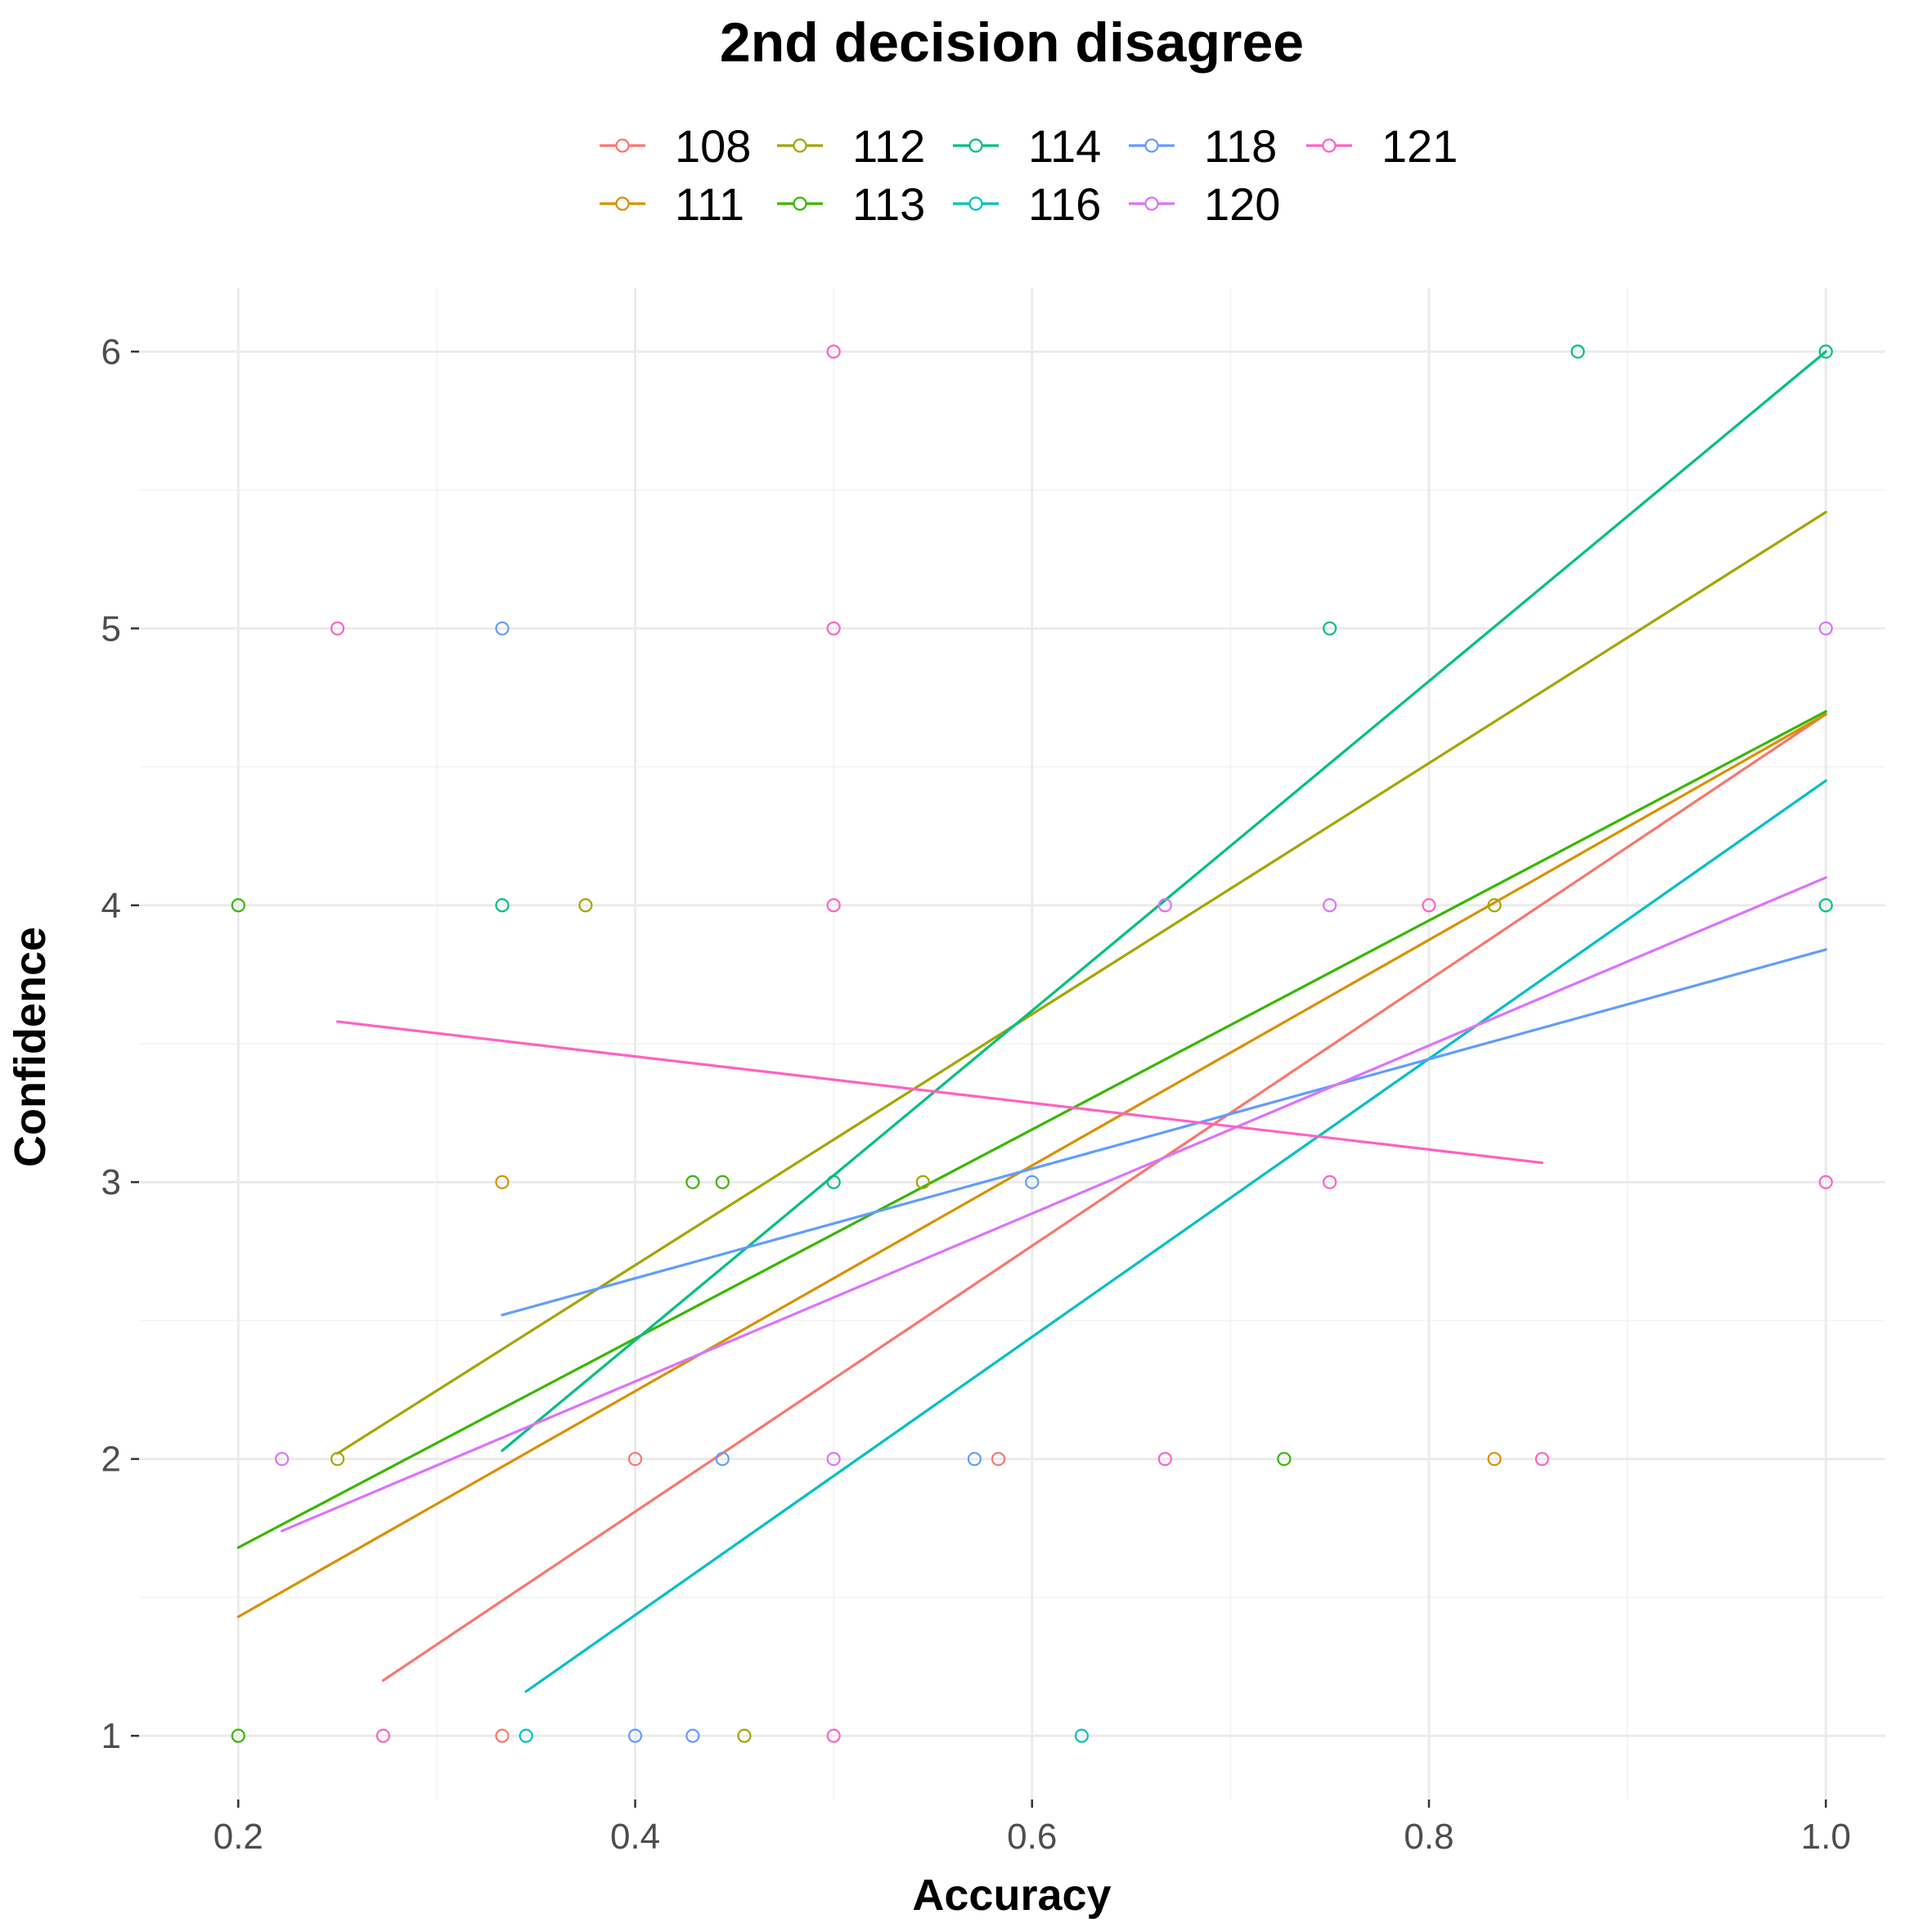  I want to click on legend: 108 111 112 113 114 116 118 120 121, so click(1029, 175).